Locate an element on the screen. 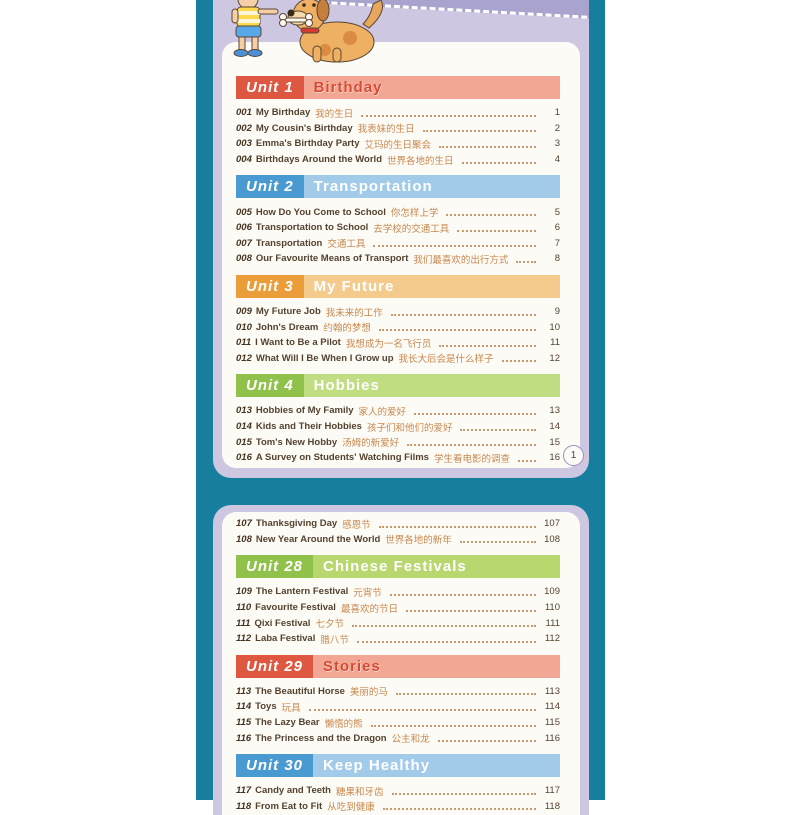  entry-title-zh: 我表妹的生日 is located at coordinates (386, 130).